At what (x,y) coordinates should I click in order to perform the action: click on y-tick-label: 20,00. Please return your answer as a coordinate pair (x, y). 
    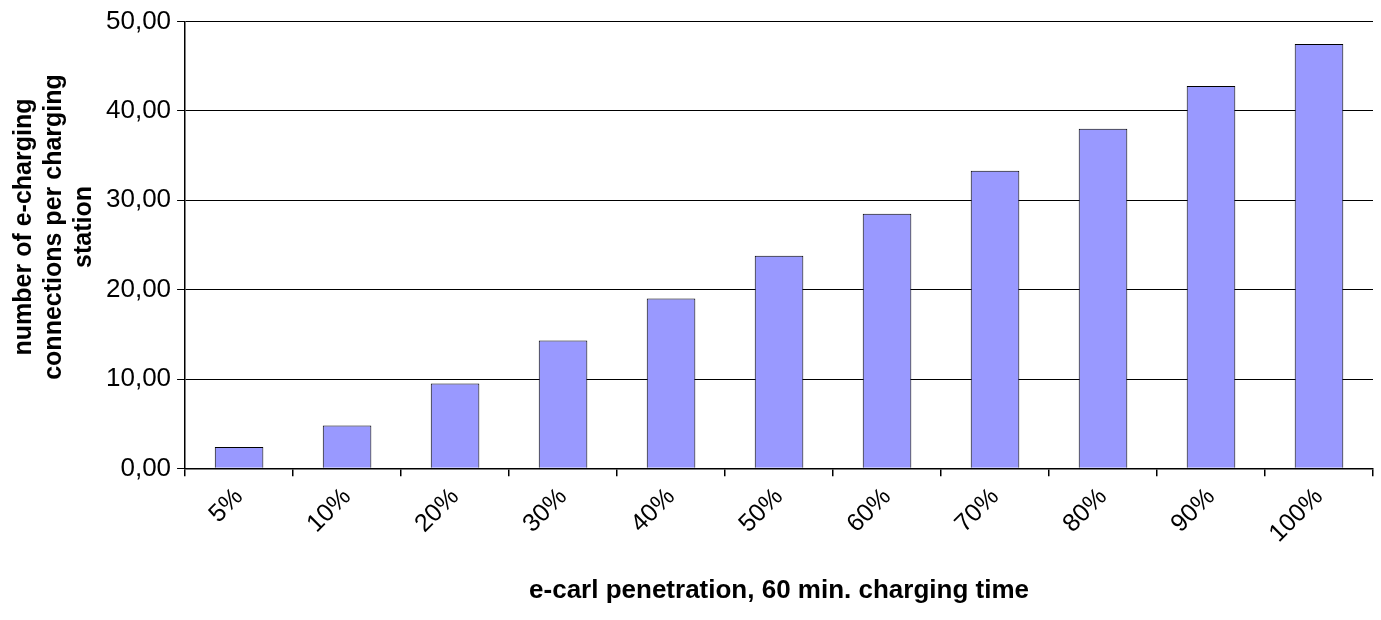
    Looking at the image, I should click on (138, 287).